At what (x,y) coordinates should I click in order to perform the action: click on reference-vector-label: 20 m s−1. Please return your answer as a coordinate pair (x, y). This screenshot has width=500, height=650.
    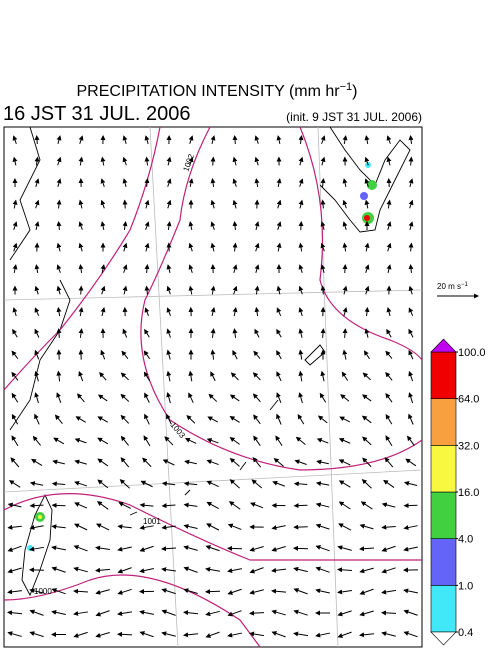
    Looking at the image, I should click on (453, 286).